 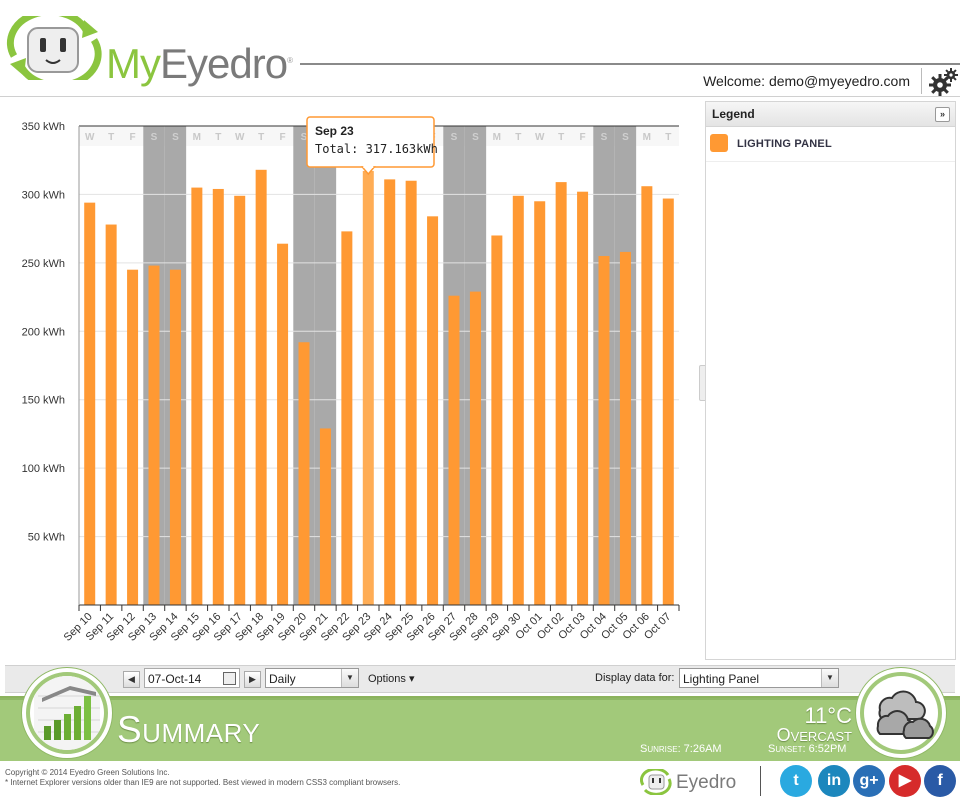 I want to click on display-data-select: Lighting Panel ▼, so click(x=759, y=678).